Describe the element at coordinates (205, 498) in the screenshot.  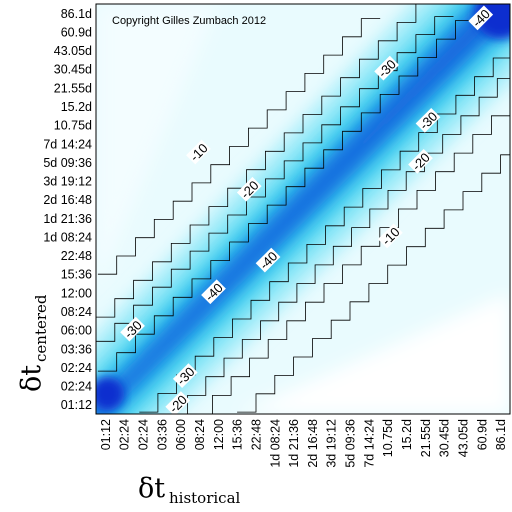
I see `x-axis-subscript: historical` at that location.